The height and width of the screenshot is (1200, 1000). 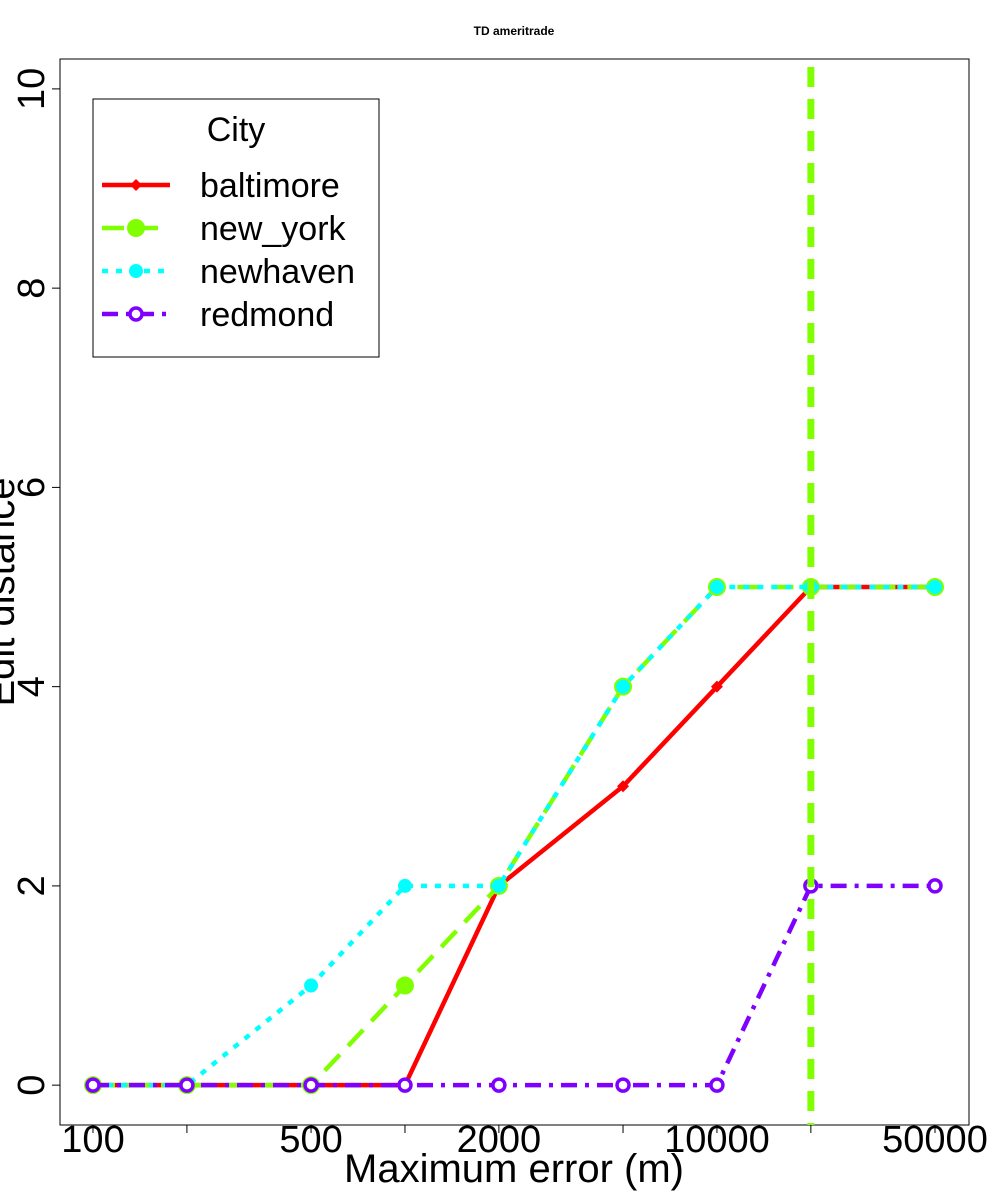 I want to click on y-axis: 0 2 4 6 8 10, so click(x=35, y=582).